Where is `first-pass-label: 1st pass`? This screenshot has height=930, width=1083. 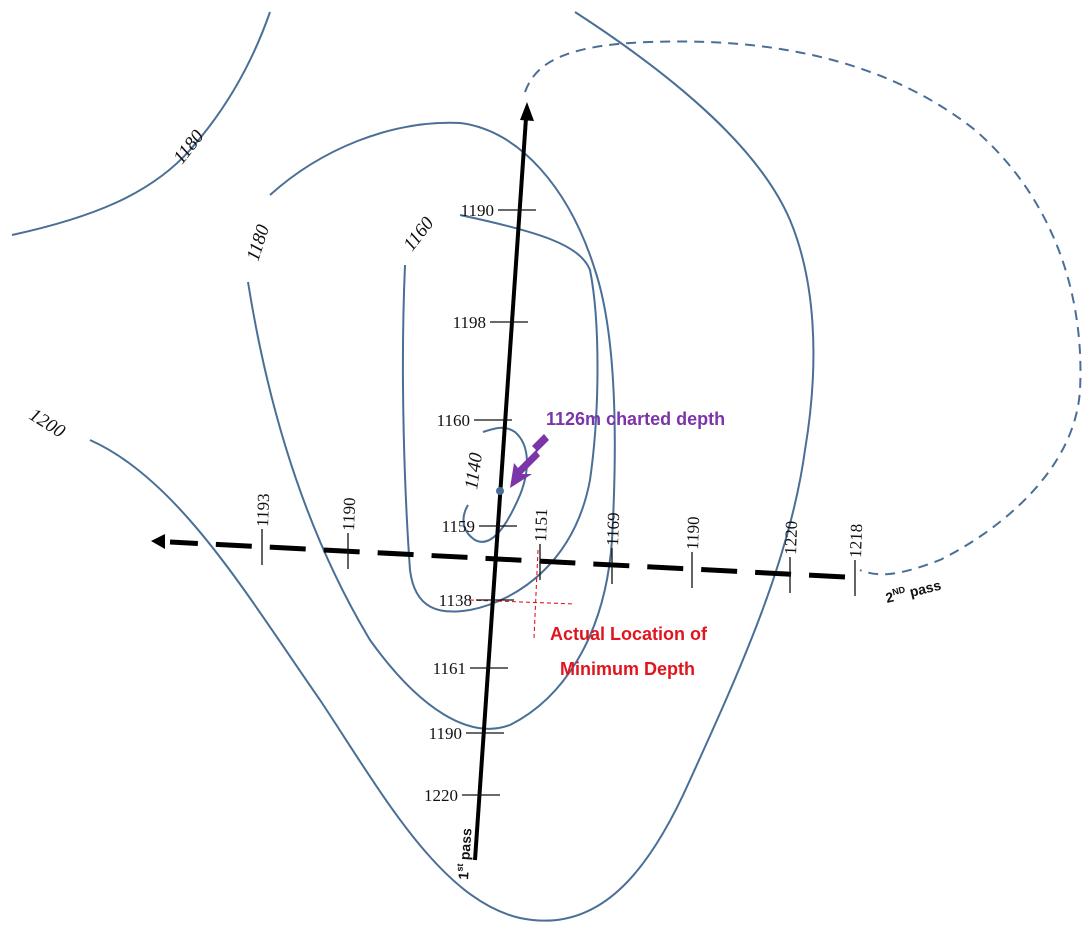 first-pass-label: 1st pass is located at coordinates (464, 853).